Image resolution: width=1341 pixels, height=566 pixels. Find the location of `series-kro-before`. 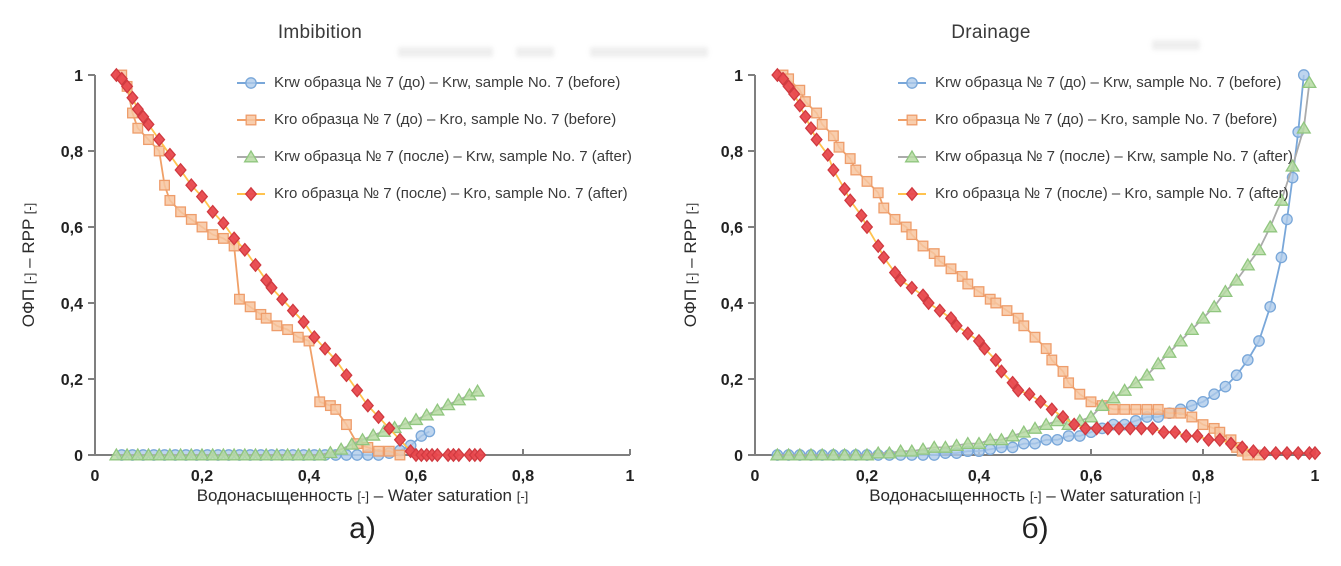

series-kro-before is located at coordinates (261, 265).